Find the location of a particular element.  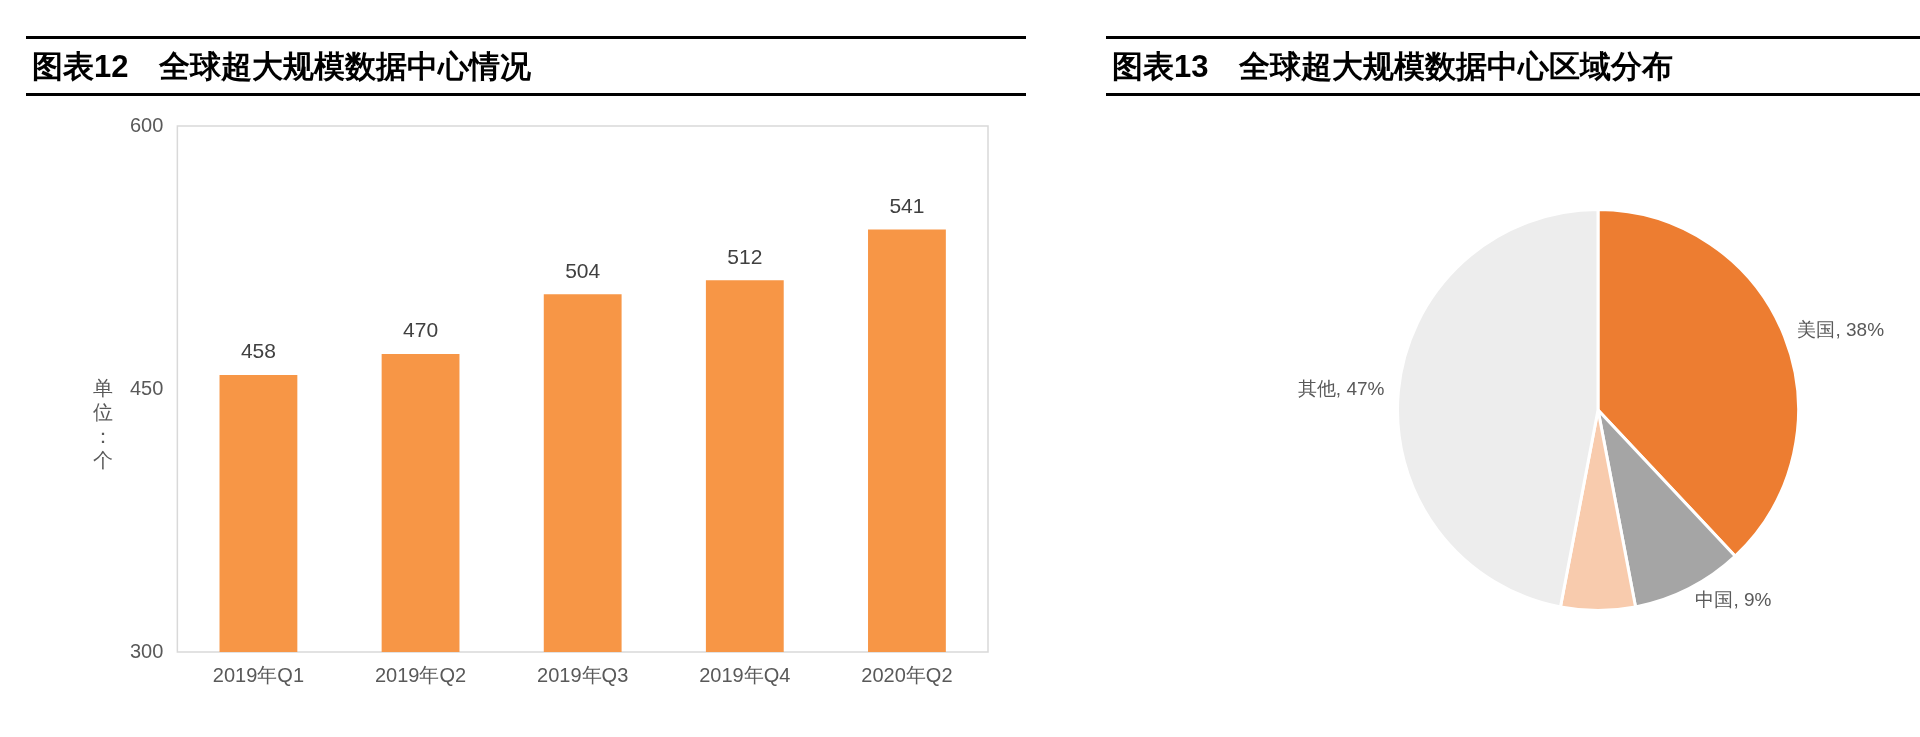

y-axis-title: 单位：个 is located at coordinates (103, 424).